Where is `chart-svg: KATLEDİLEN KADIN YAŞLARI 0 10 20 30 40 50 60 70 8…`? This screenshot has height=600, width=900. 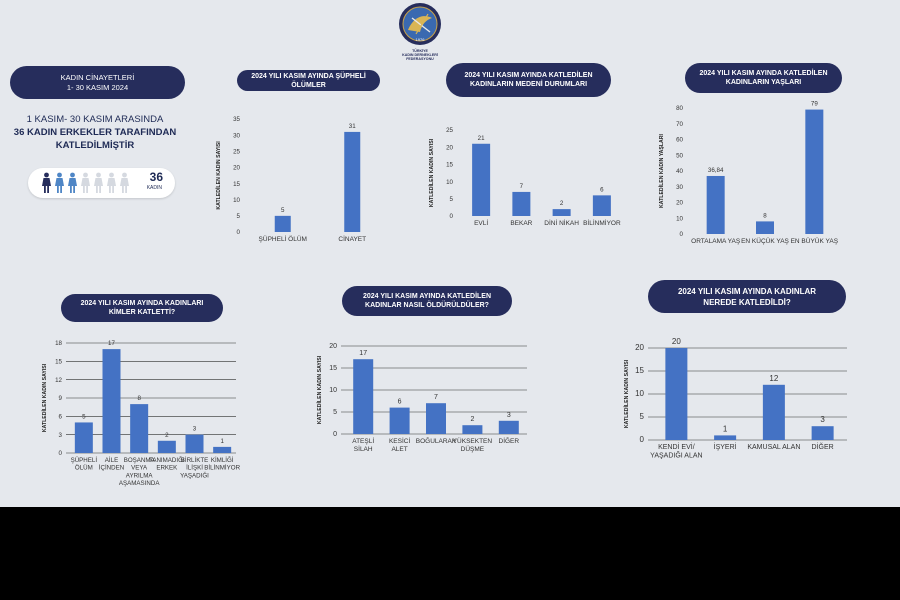 chart-svg: KATLEDİLEN KADIN YAŞLARI 0 10 20 30 40 50 60 70 8… is located at coordinates (748, 173).